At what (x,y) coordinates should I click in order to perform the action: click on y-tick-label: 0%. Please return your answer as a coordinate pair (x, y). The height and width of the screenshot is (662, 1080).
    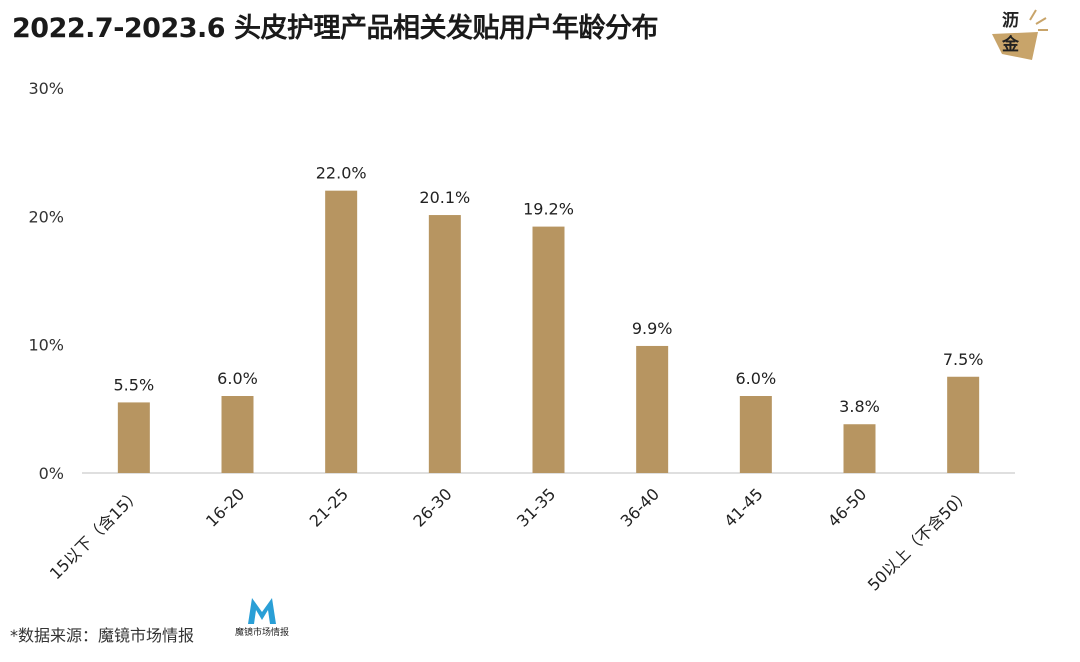
    Looking at the image, I should click on (51, 473).